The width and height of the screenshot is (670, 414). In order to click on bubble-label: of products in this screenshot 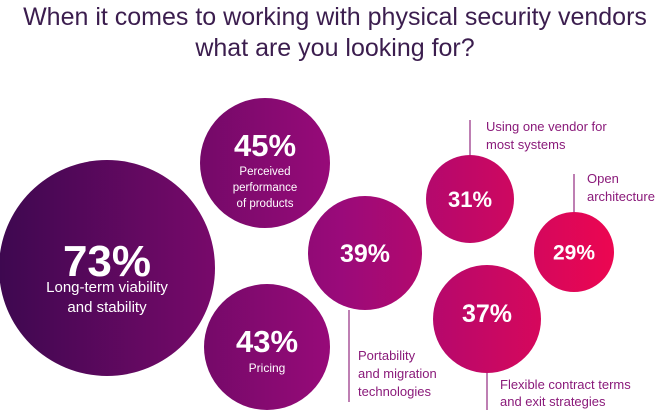, I will do `click(265, 204)`.